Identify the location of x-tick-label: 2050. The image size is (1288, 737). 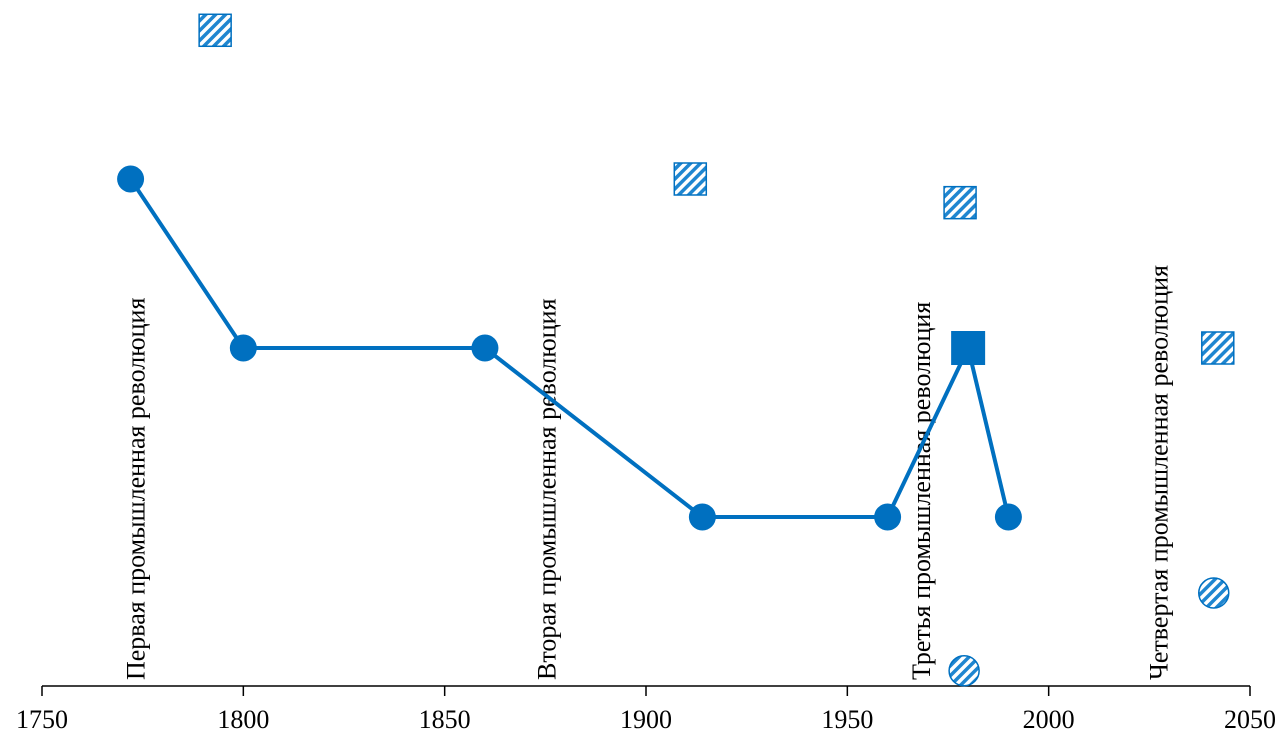
(1250, 719).